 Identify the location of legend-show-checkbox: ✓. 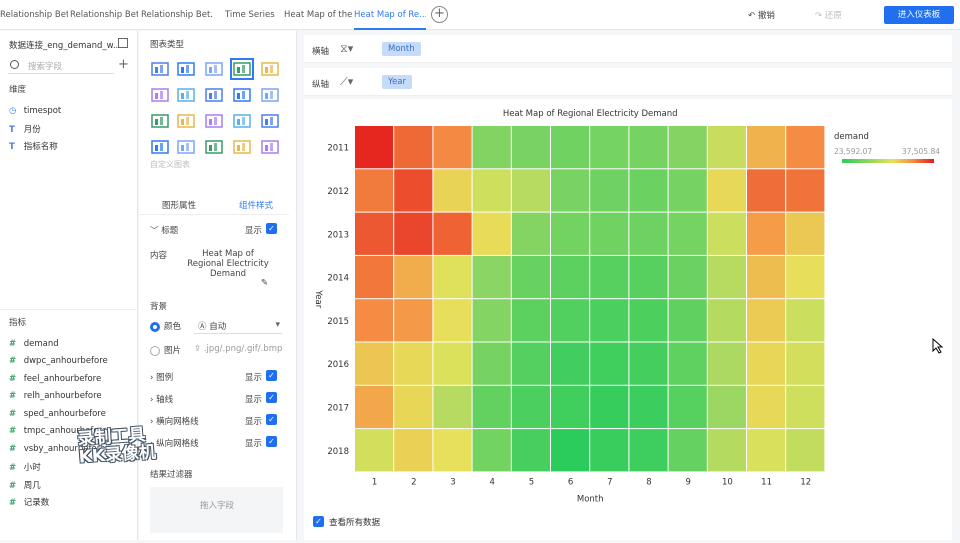
(271, 375).